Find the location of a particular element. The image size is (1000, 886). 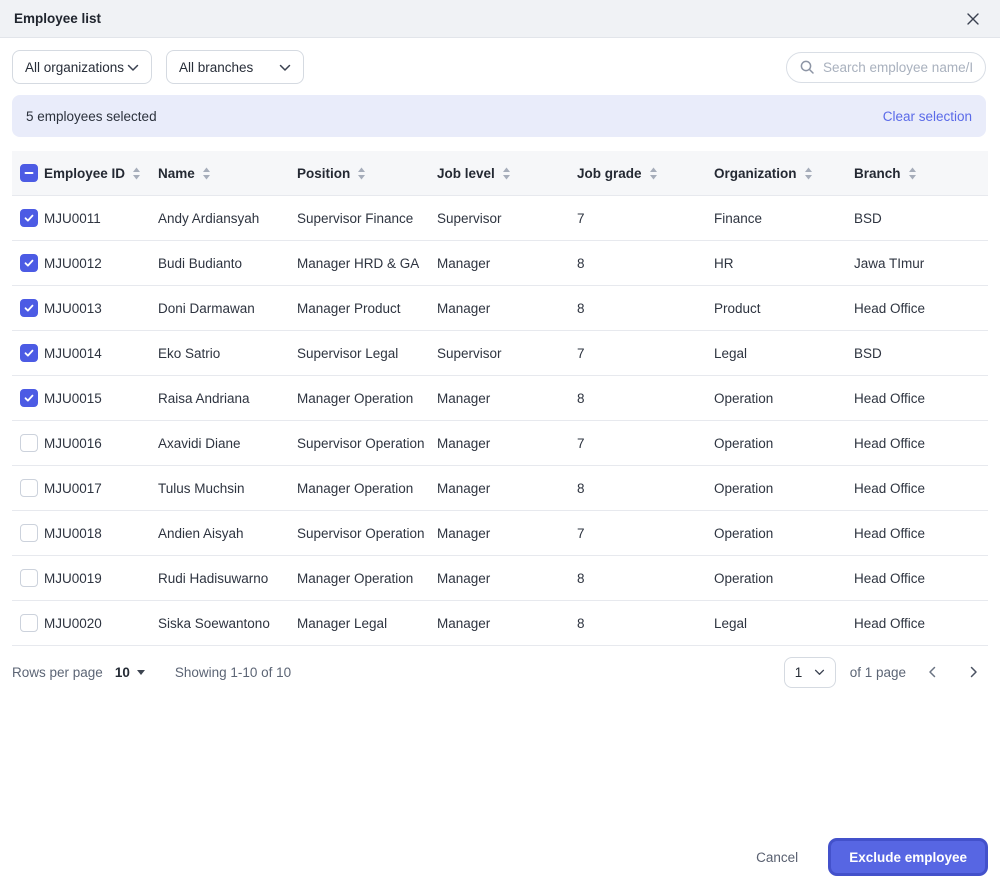

caret-down-icon is located at coordinates (140, 672).